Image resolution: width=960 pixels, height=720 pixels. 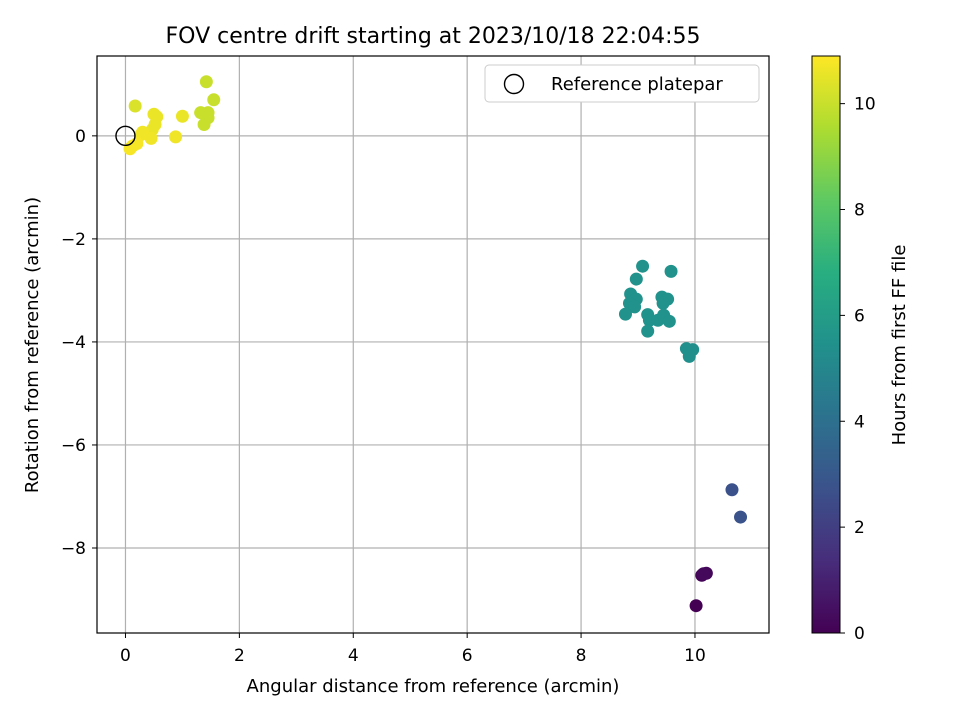 I want to click on y-tick-label: 0, so click(x=80, y=137).